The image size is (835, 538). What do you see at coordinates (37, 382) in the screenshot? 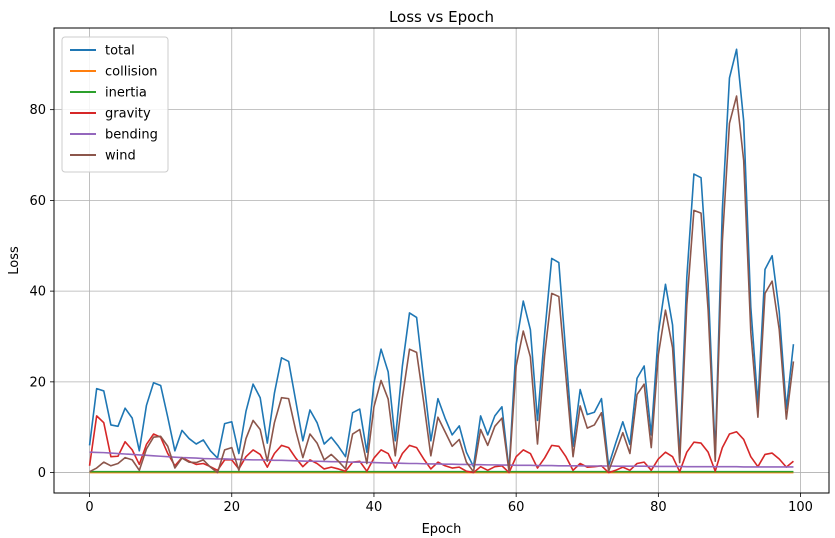
I see `y-tick-label: 20` at bounding box center [37, 382].